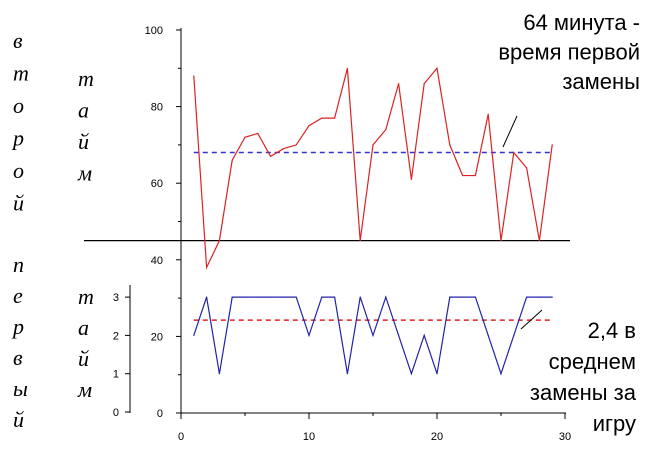 The width and height of the screenshot is (670, 469). What do you see at coordinates (116, 413) in the screenshot?
I see `sub-y-tick-label: 0` at bounding box center [116, 413].